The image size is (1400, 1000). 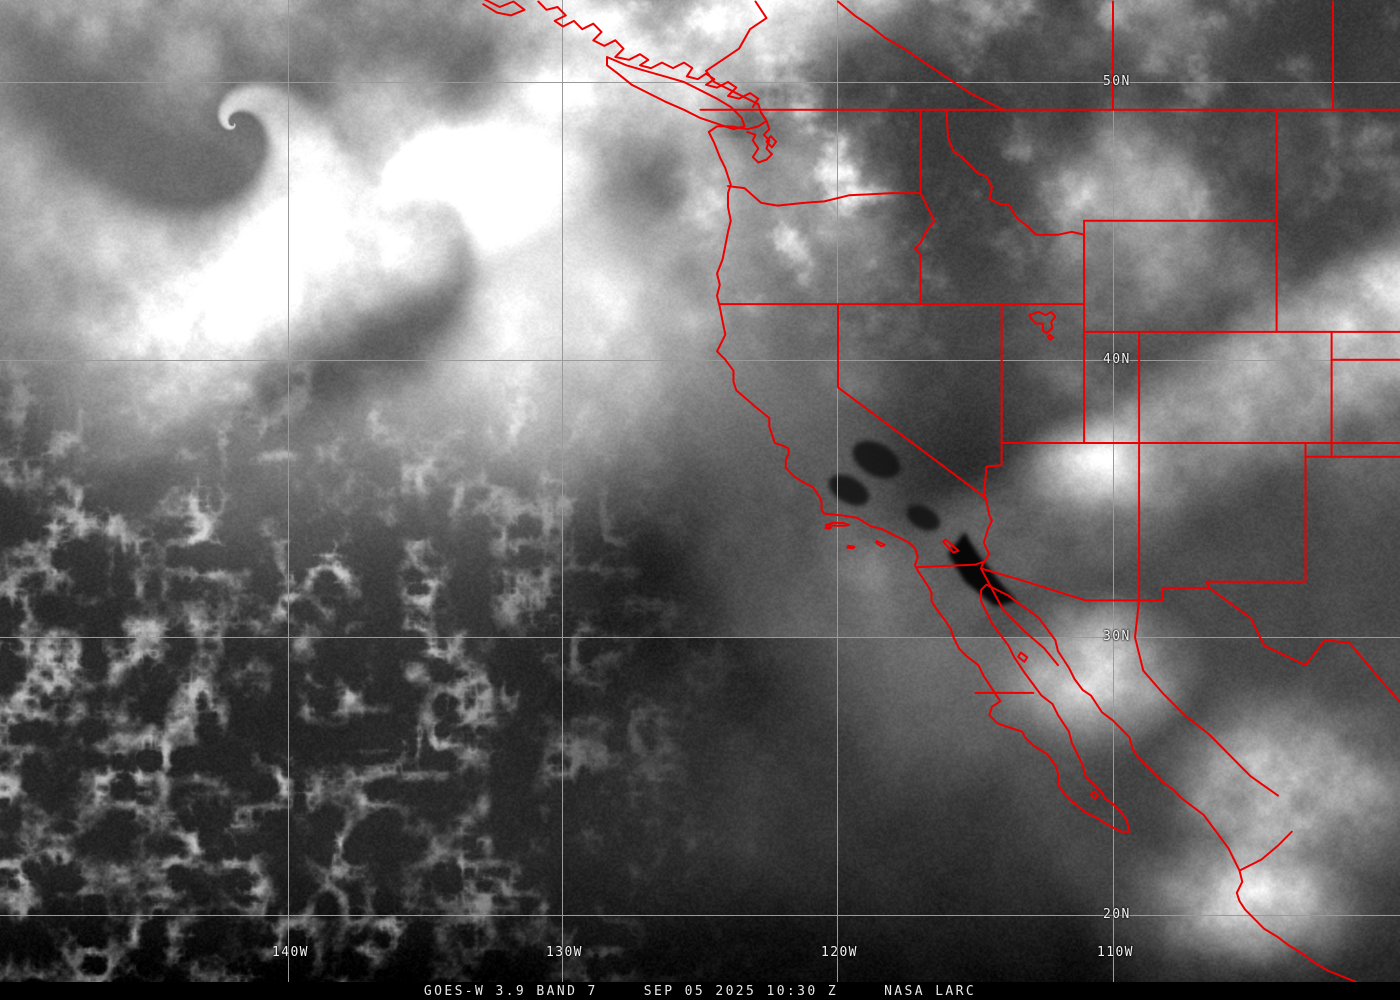 What do you see at coordinates (759, 137) in the screenshot?
I see `coastline-puget-sound` at bounding box center [759, 137].